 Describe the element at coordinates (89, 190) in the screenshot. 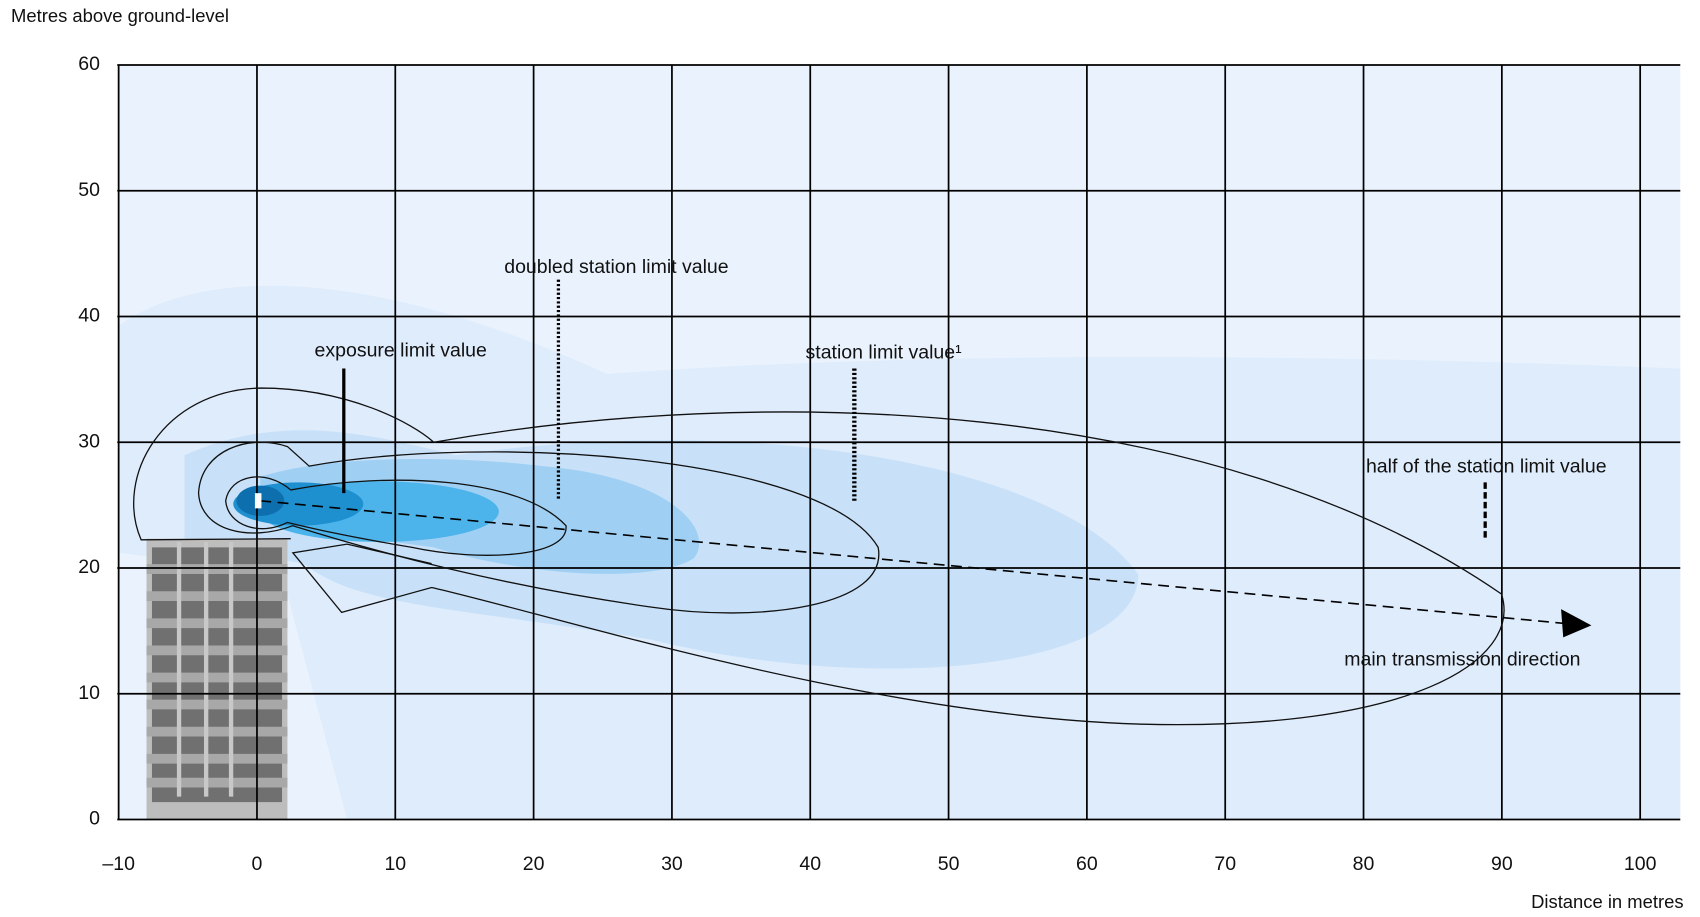

I see `y-tick-label: 50` at that location.